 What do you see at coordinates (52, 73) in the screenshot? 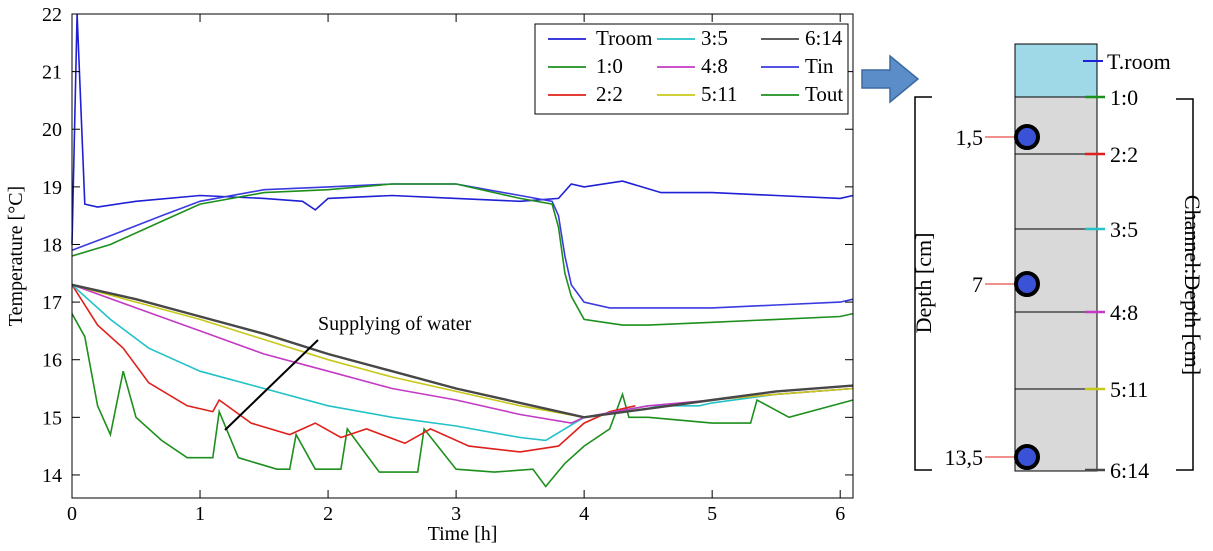
I see `y-tick-label: 21` at bounding box center [52, 73].